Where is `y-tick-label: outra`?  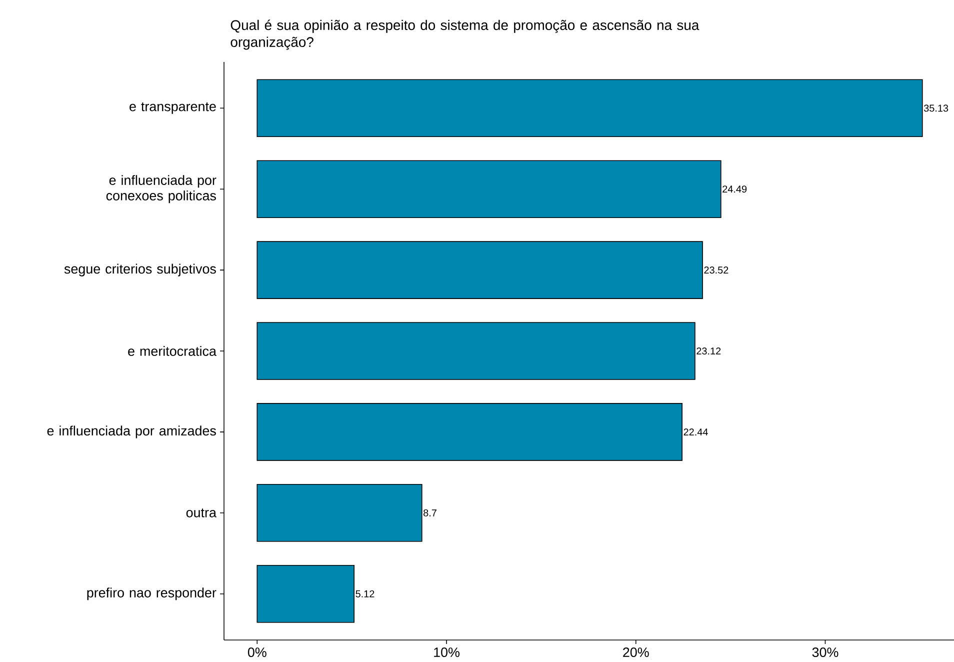
y-tick-label: outra is located at coordinates (201, 513).